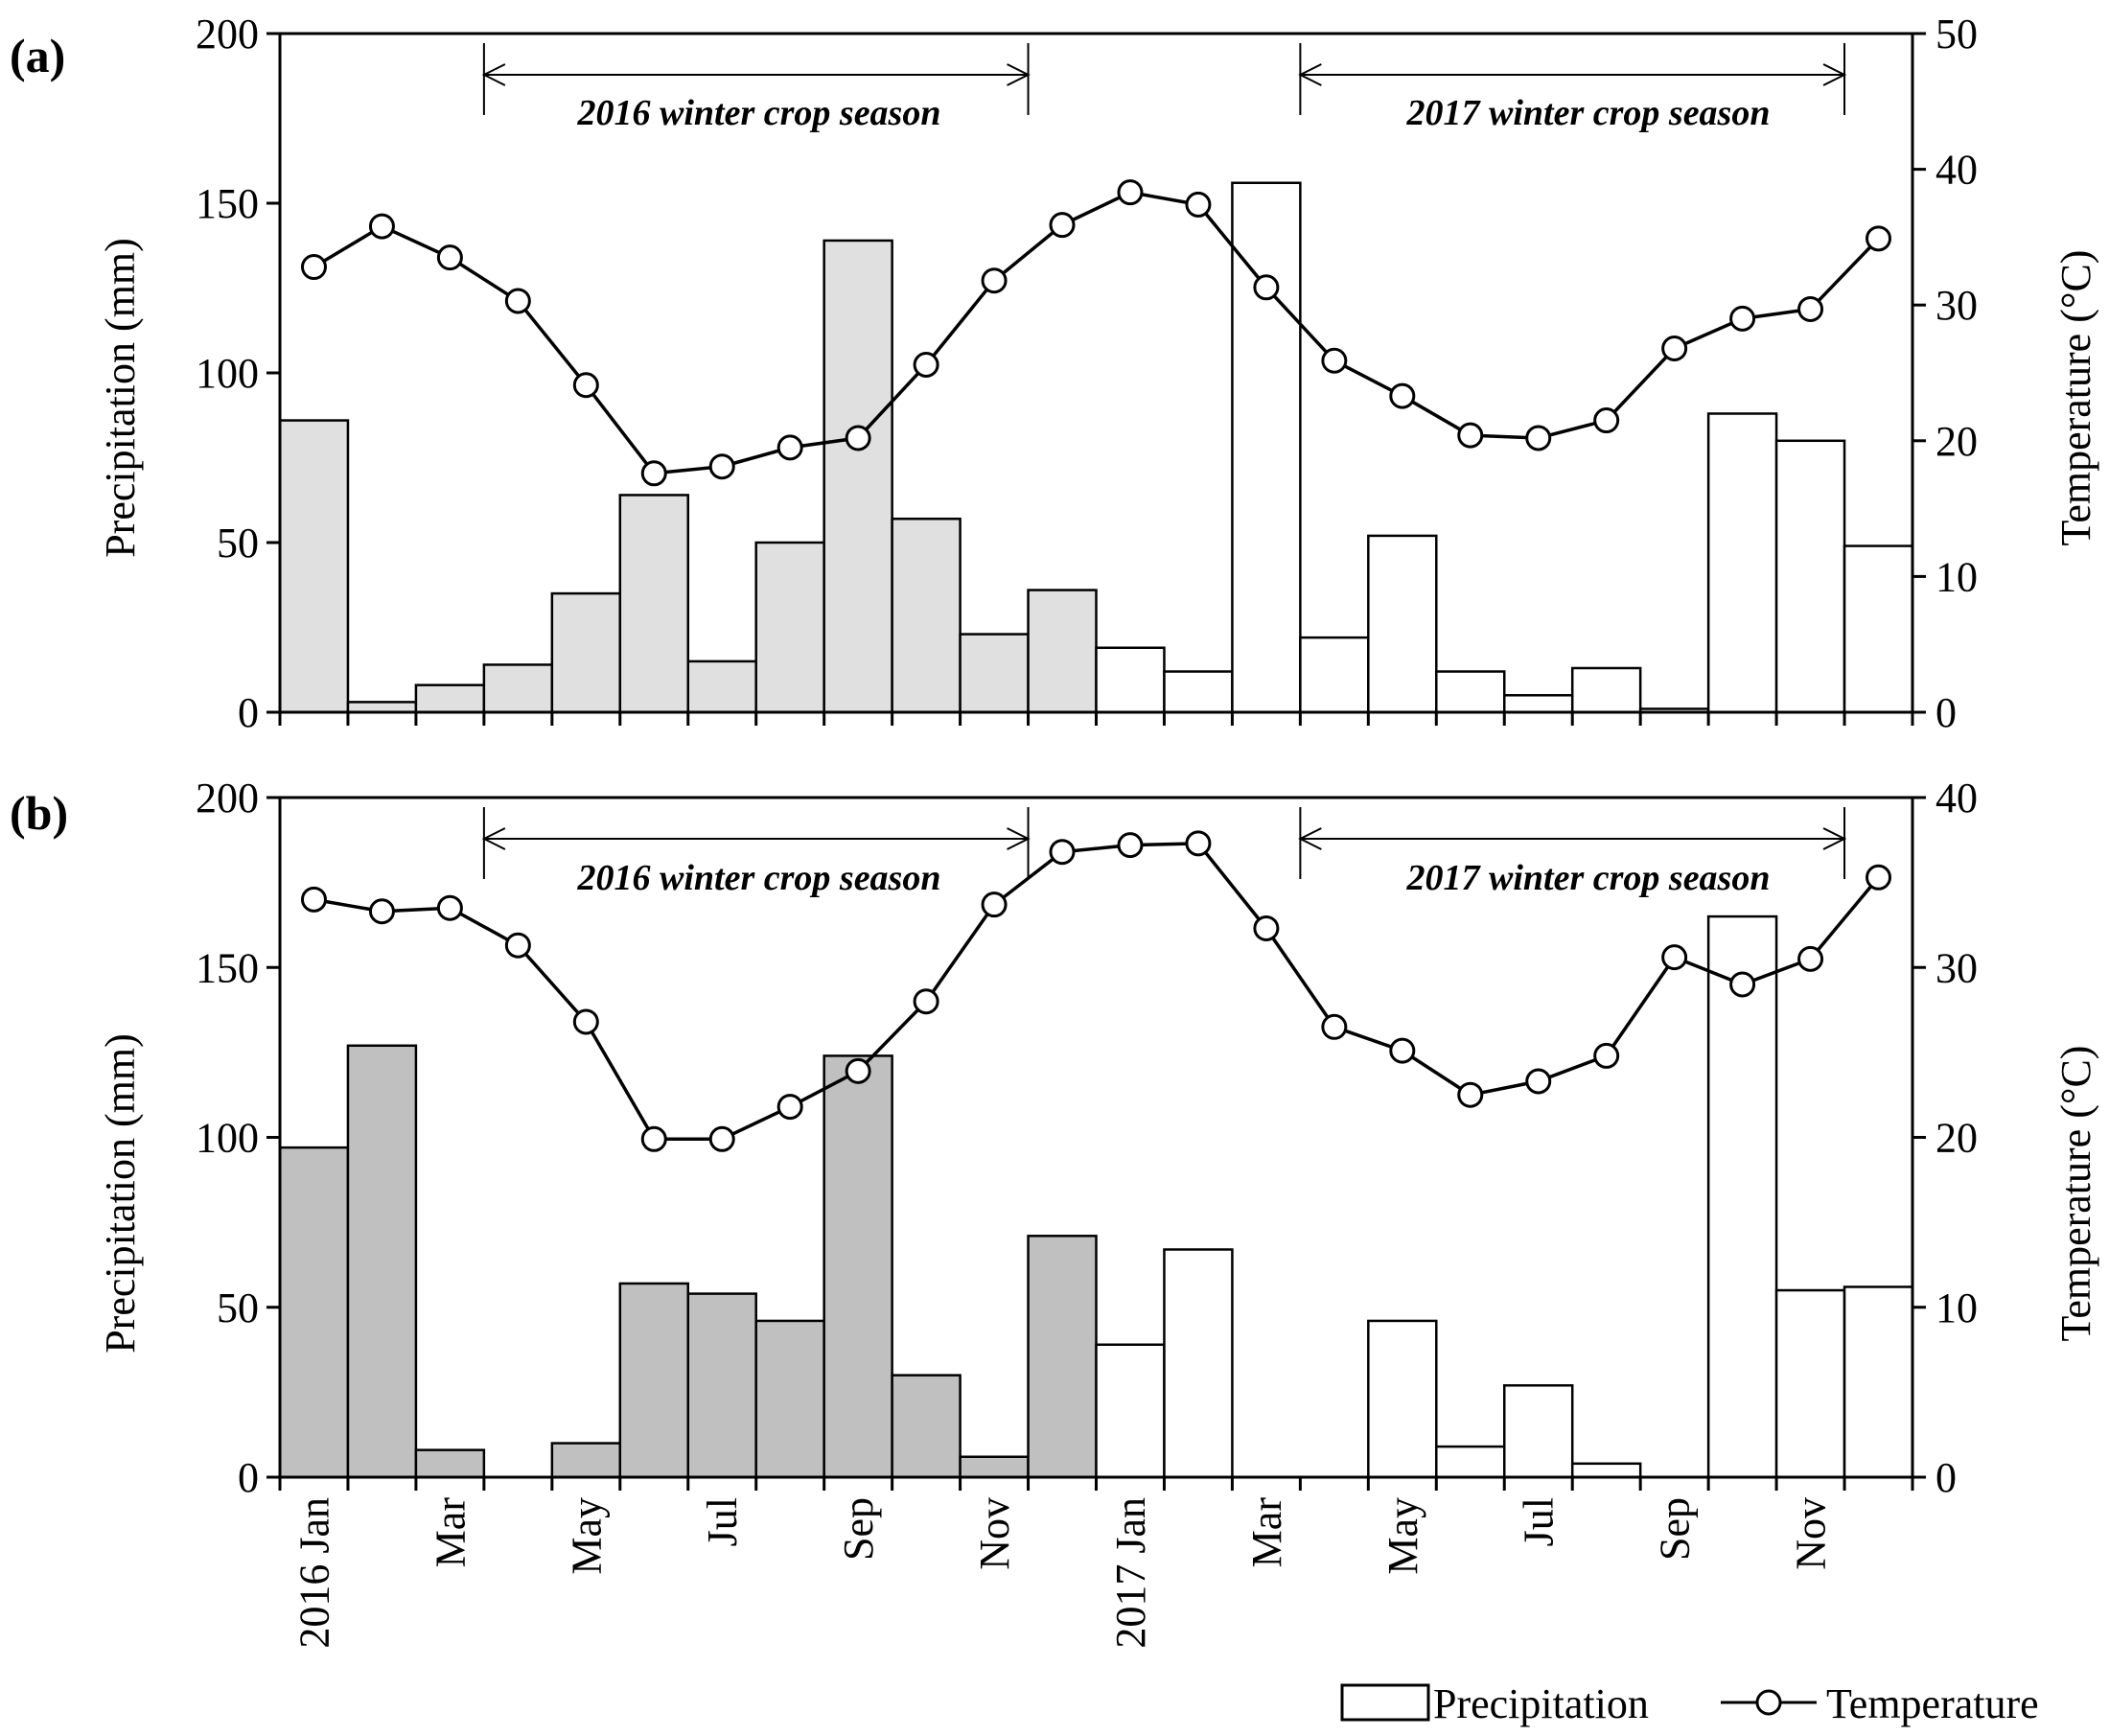 The image size is (2109, 1736). Describe the element at coordinates (1385, 1703) in the screenshot. I see `legend-precip-swatch` at that location.